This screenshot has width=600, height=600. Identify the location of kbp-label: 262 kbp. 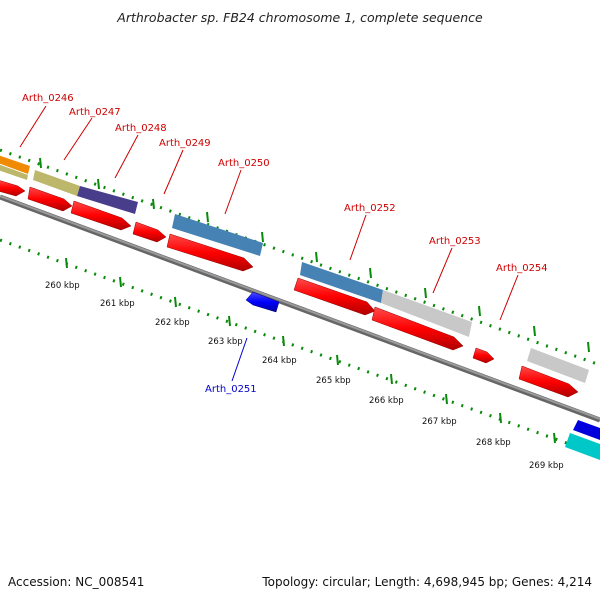
(172, 323).